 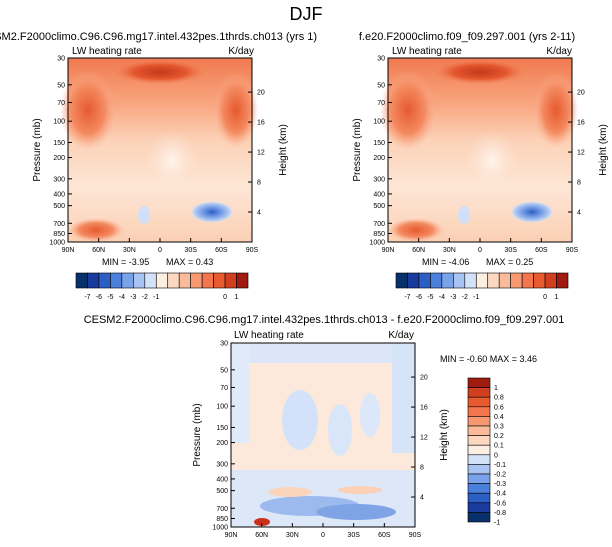 What do you see at coordinates (283, 150) in the screenshot?
I see `panel-1-ylabel-right: Height (km)` at bounding box center [283, 150].